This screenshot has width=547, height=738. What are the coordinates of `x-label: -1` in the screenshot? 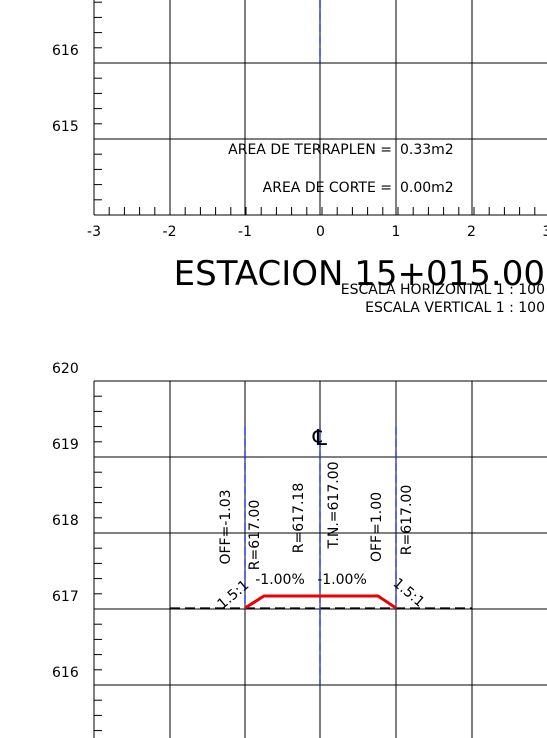 It's located at (245, 232).